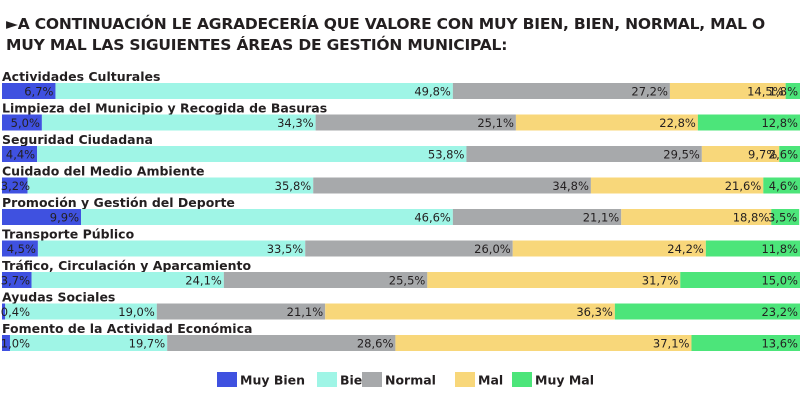 The width and height of the screenshot is (800, 400). Describe the element at coordinates (147, 344) in the screenshot. I see `value-label-bien: 19,7%` at that location.